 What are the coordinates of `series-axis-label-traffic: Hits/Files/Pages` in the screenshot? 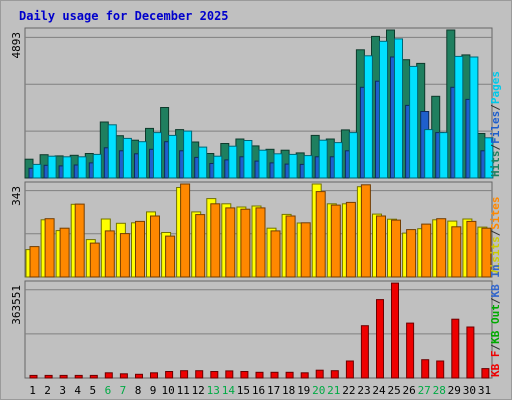 It's located at (495, 124).